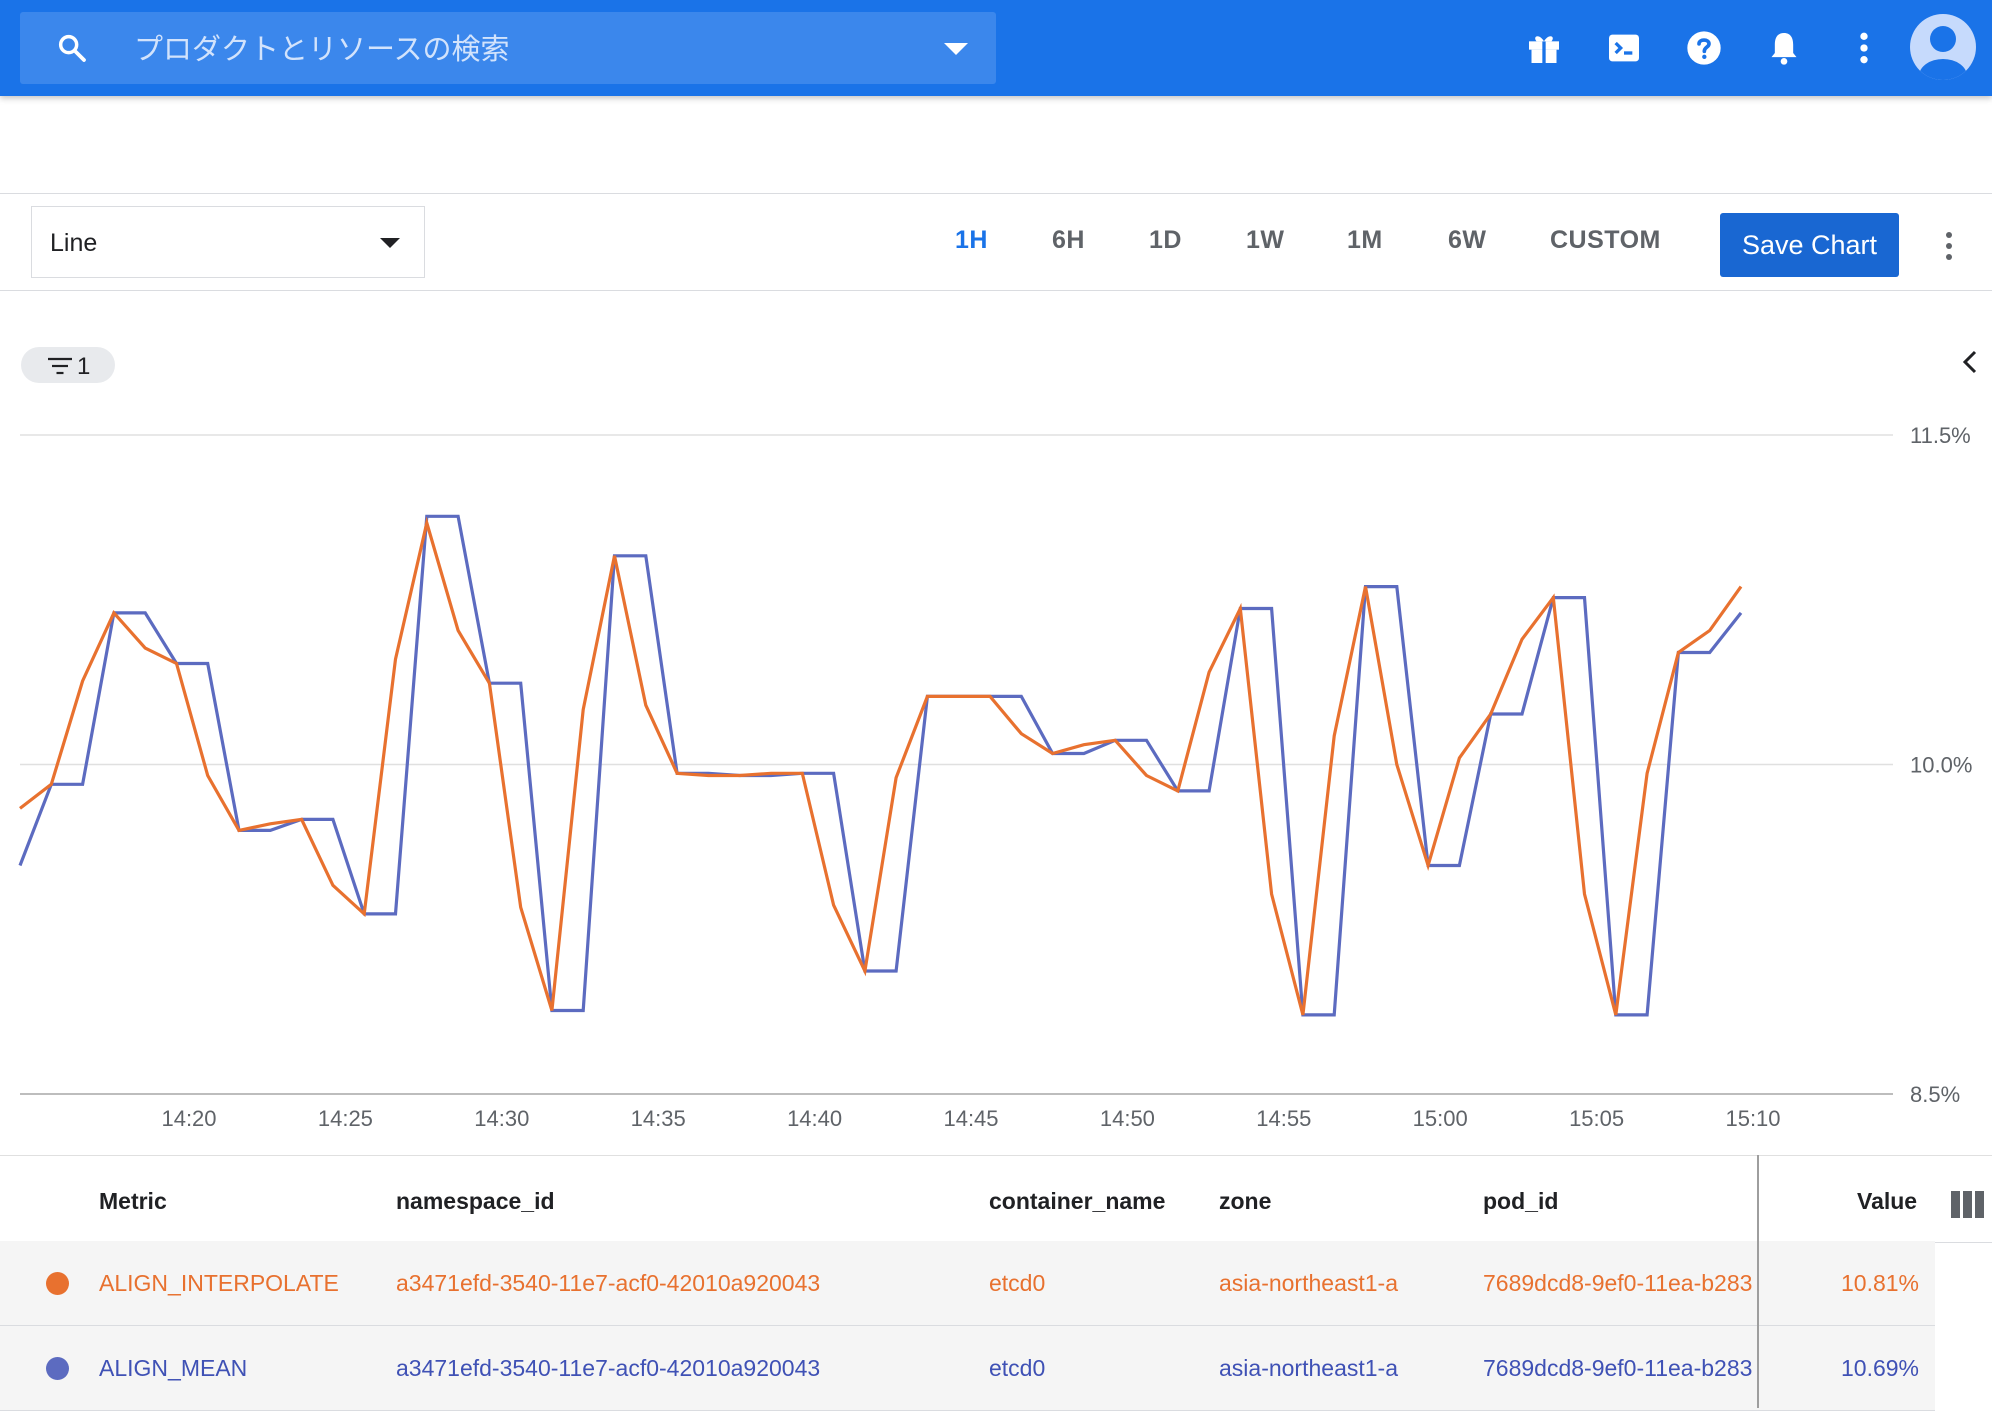 The height and width of the screenshot is (1428, 1992). I want to click on range-1h-button: 1H, so click(971, 240).